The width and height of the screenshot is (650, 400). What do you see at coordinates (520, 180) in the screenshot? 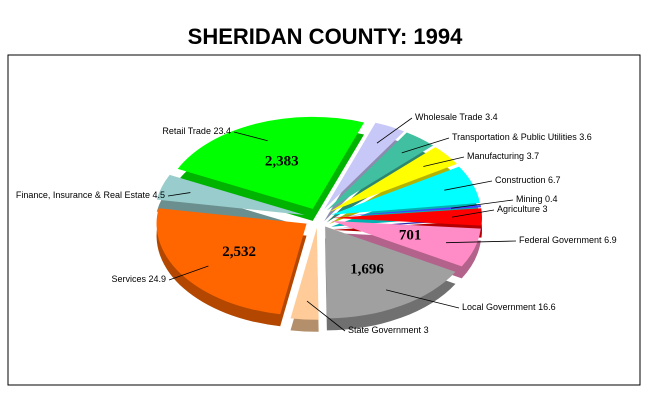
I see `slice-name: Construction` at bounding box center [520, 180].